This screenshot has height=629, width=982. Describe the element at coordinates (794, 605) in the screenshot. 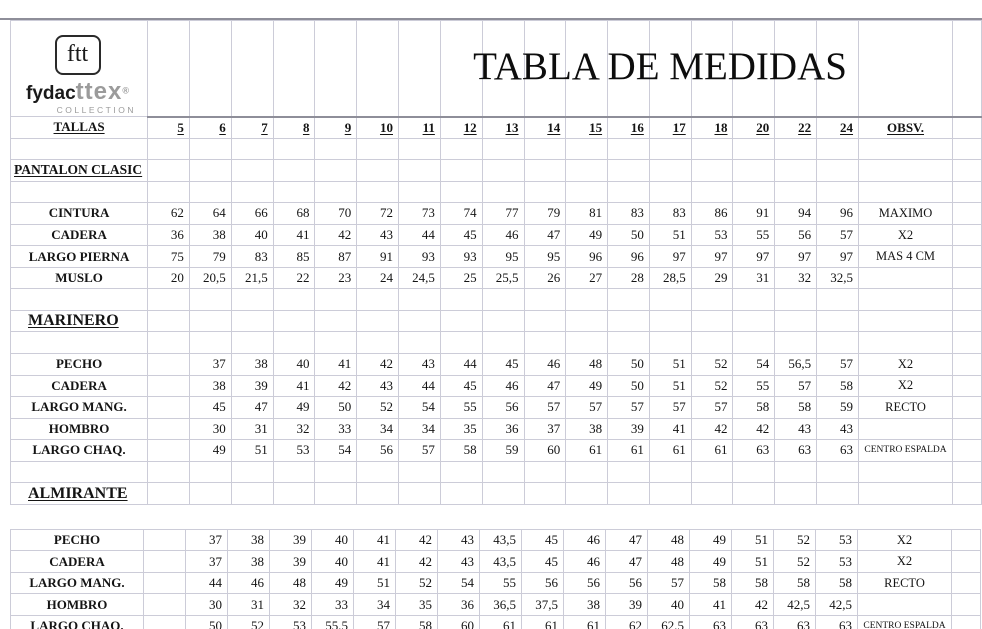

I see `value-cell: 42,5` at that location.